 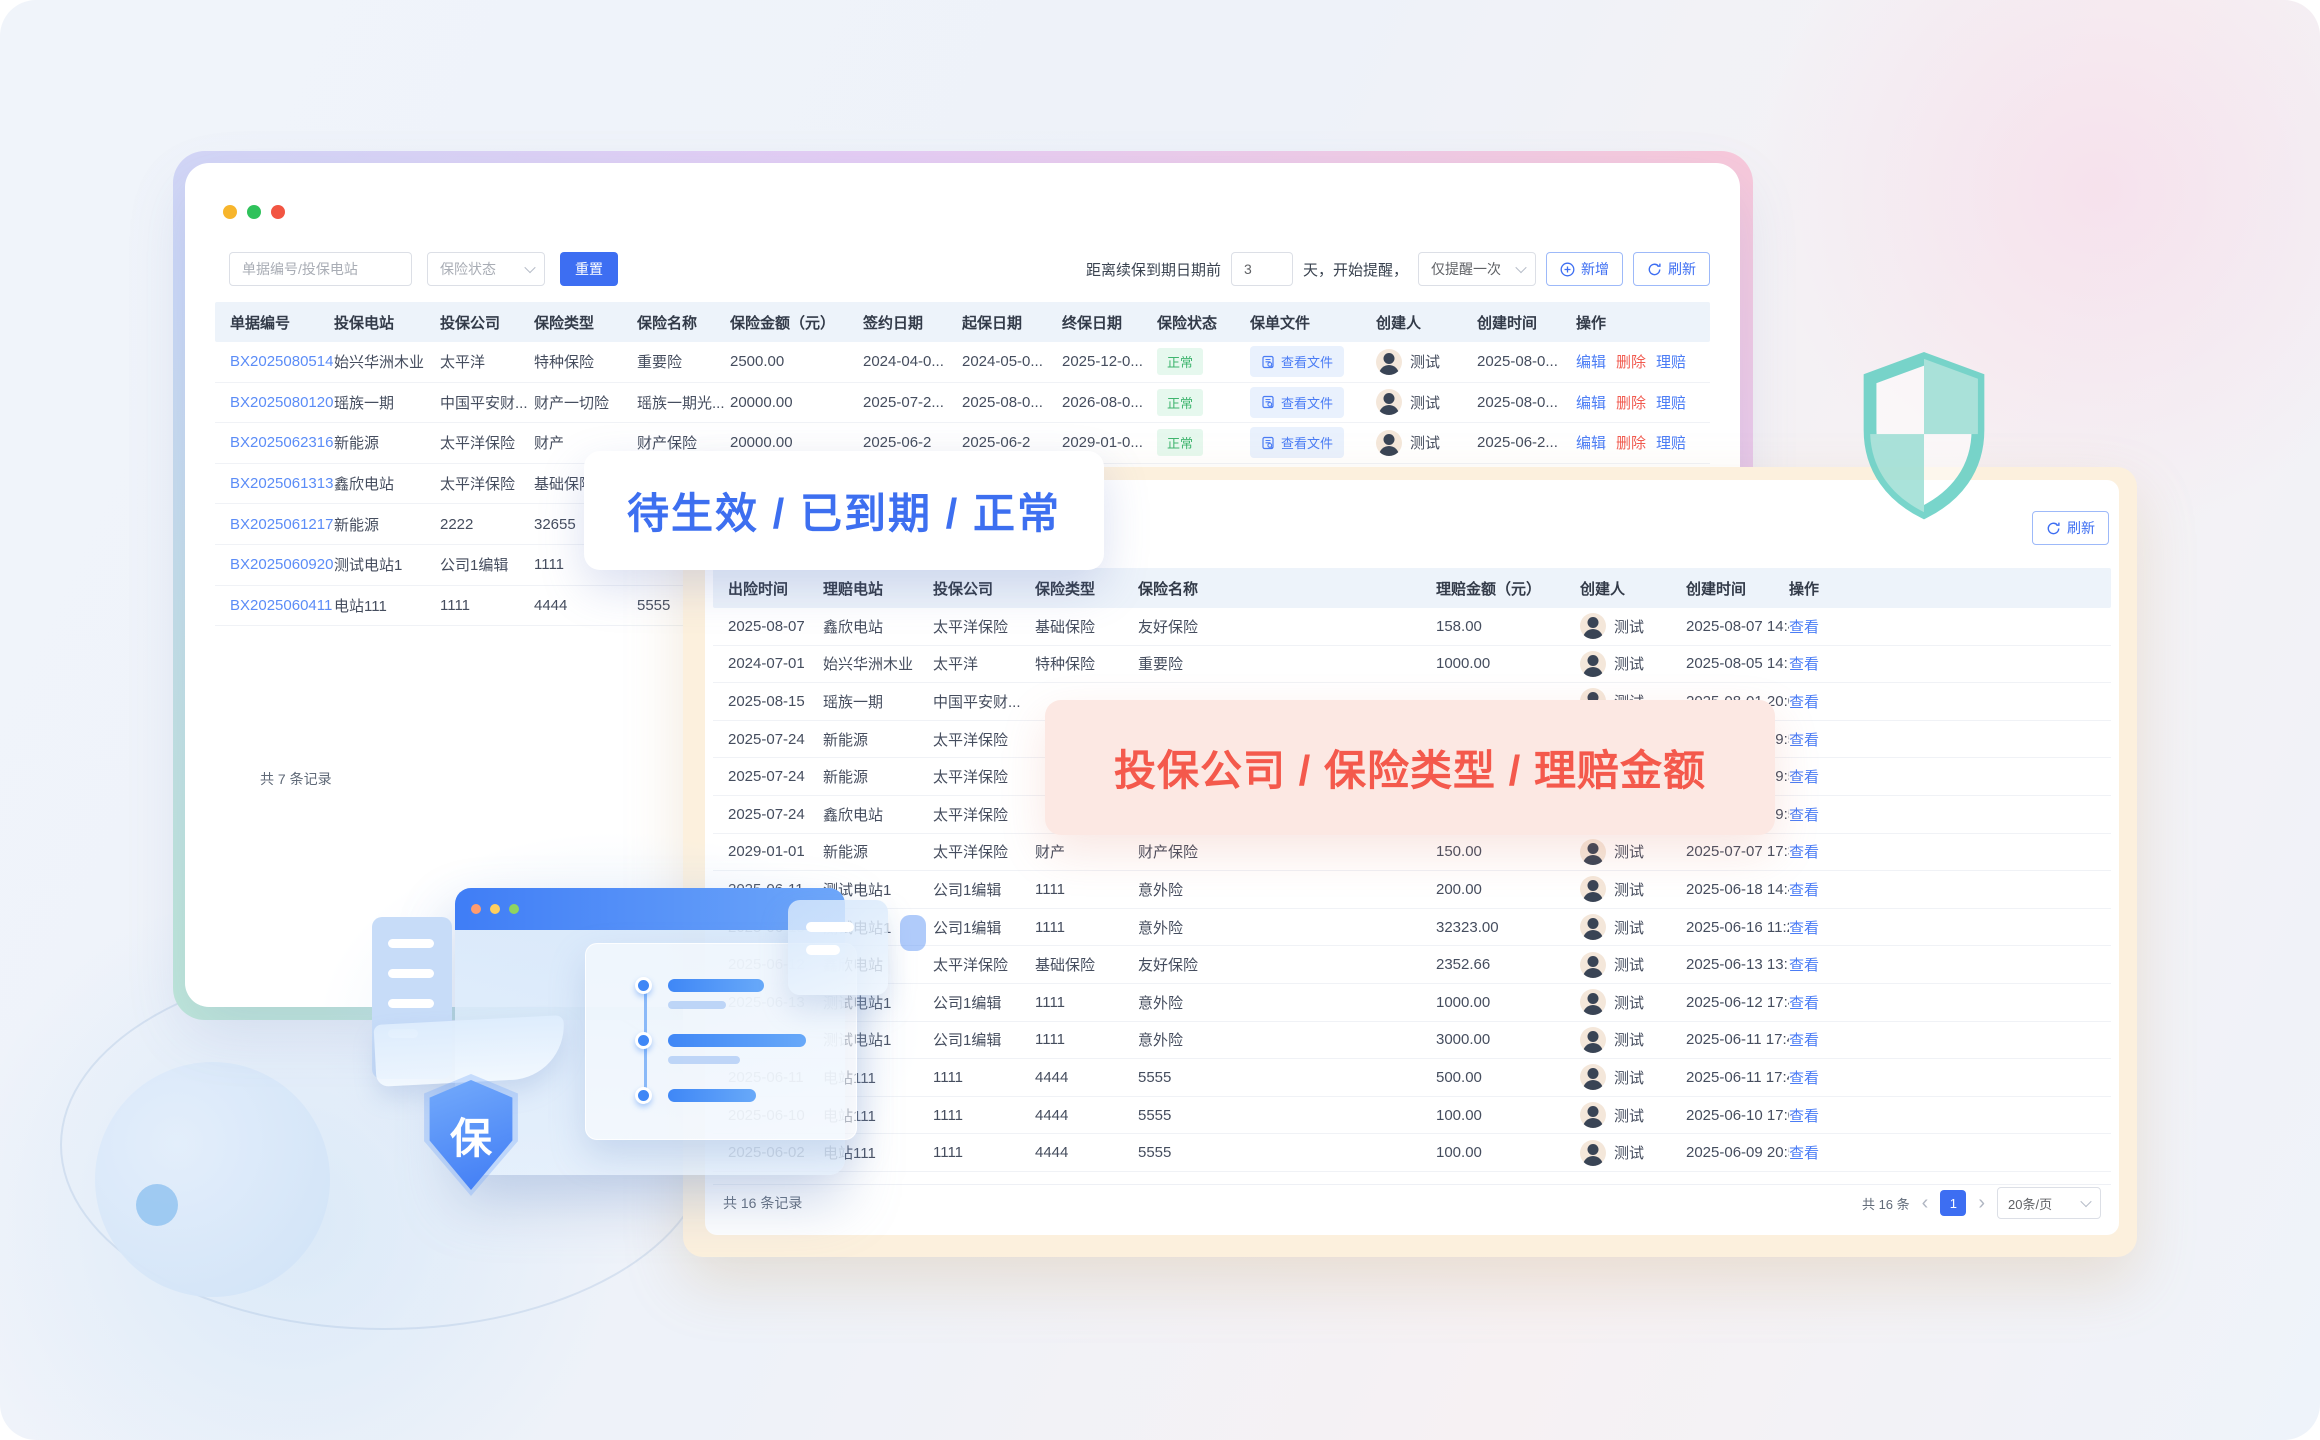 I want to click on claims-refresh-label: 刷新, so click(x=2081, y=528).